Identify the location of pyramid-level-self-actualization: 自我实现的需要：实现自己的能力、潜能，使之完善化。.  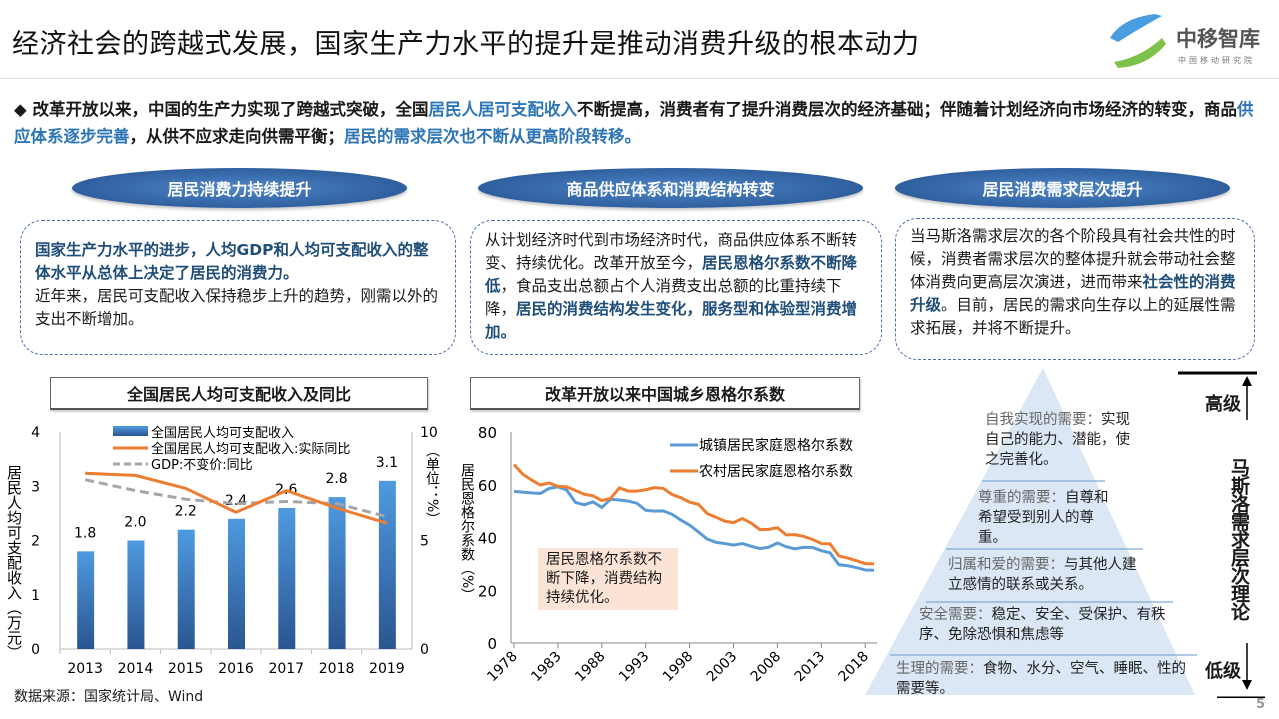
(1060, 440).